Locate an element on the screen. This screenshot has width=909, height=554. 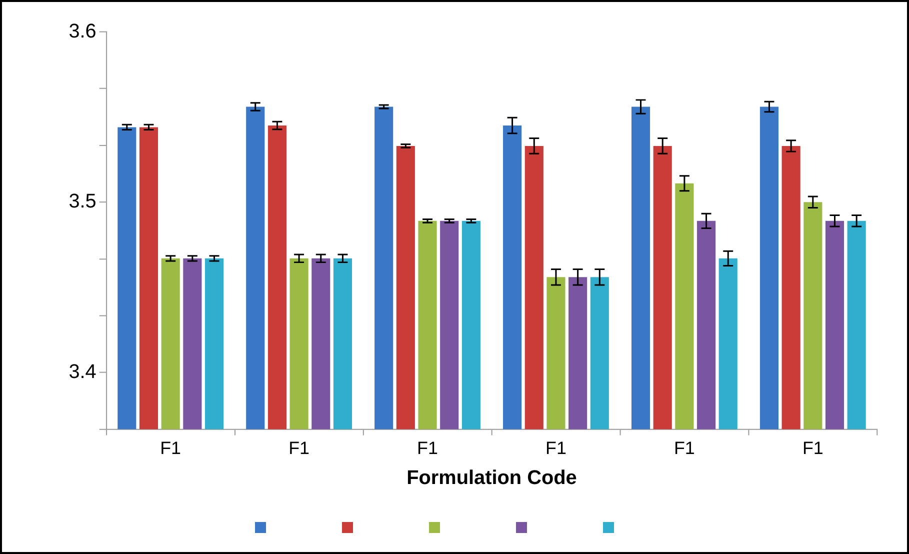
y-tick-label: 3.5 is located at coordinates (82, 201).